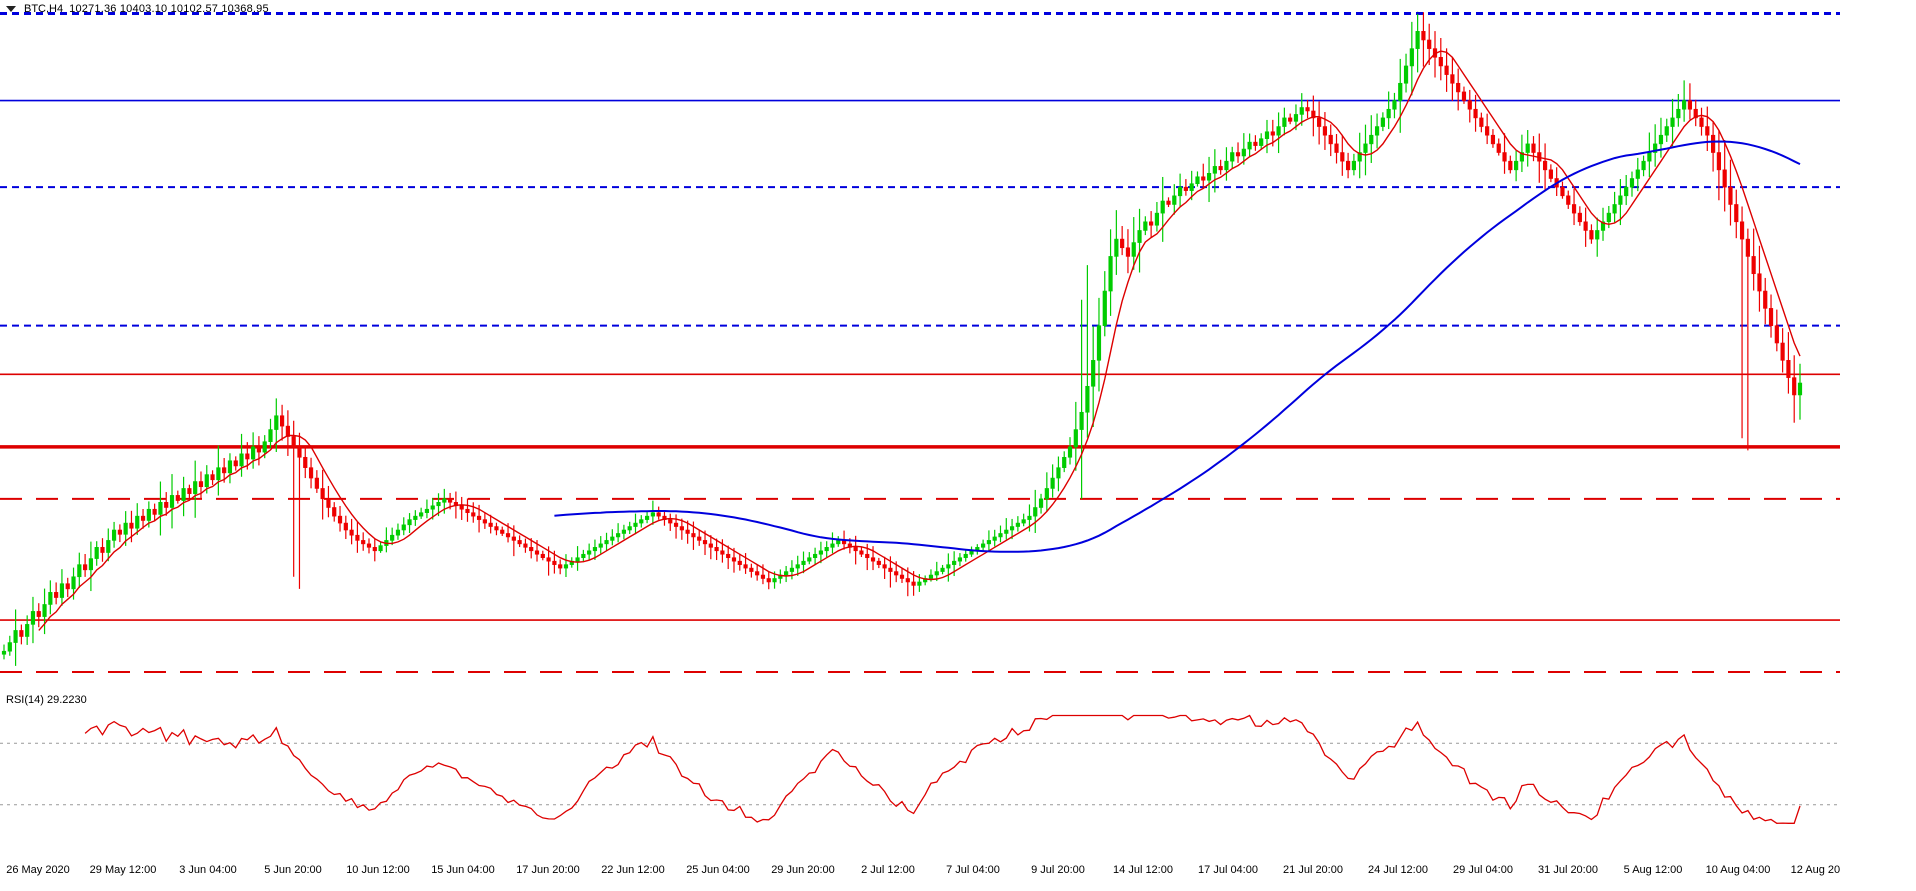  What do you see at coordinates (888, 870) in the screenshot?
I see `time-axis-label: 2 Jul 12:00` at bounding box center [888, 870].